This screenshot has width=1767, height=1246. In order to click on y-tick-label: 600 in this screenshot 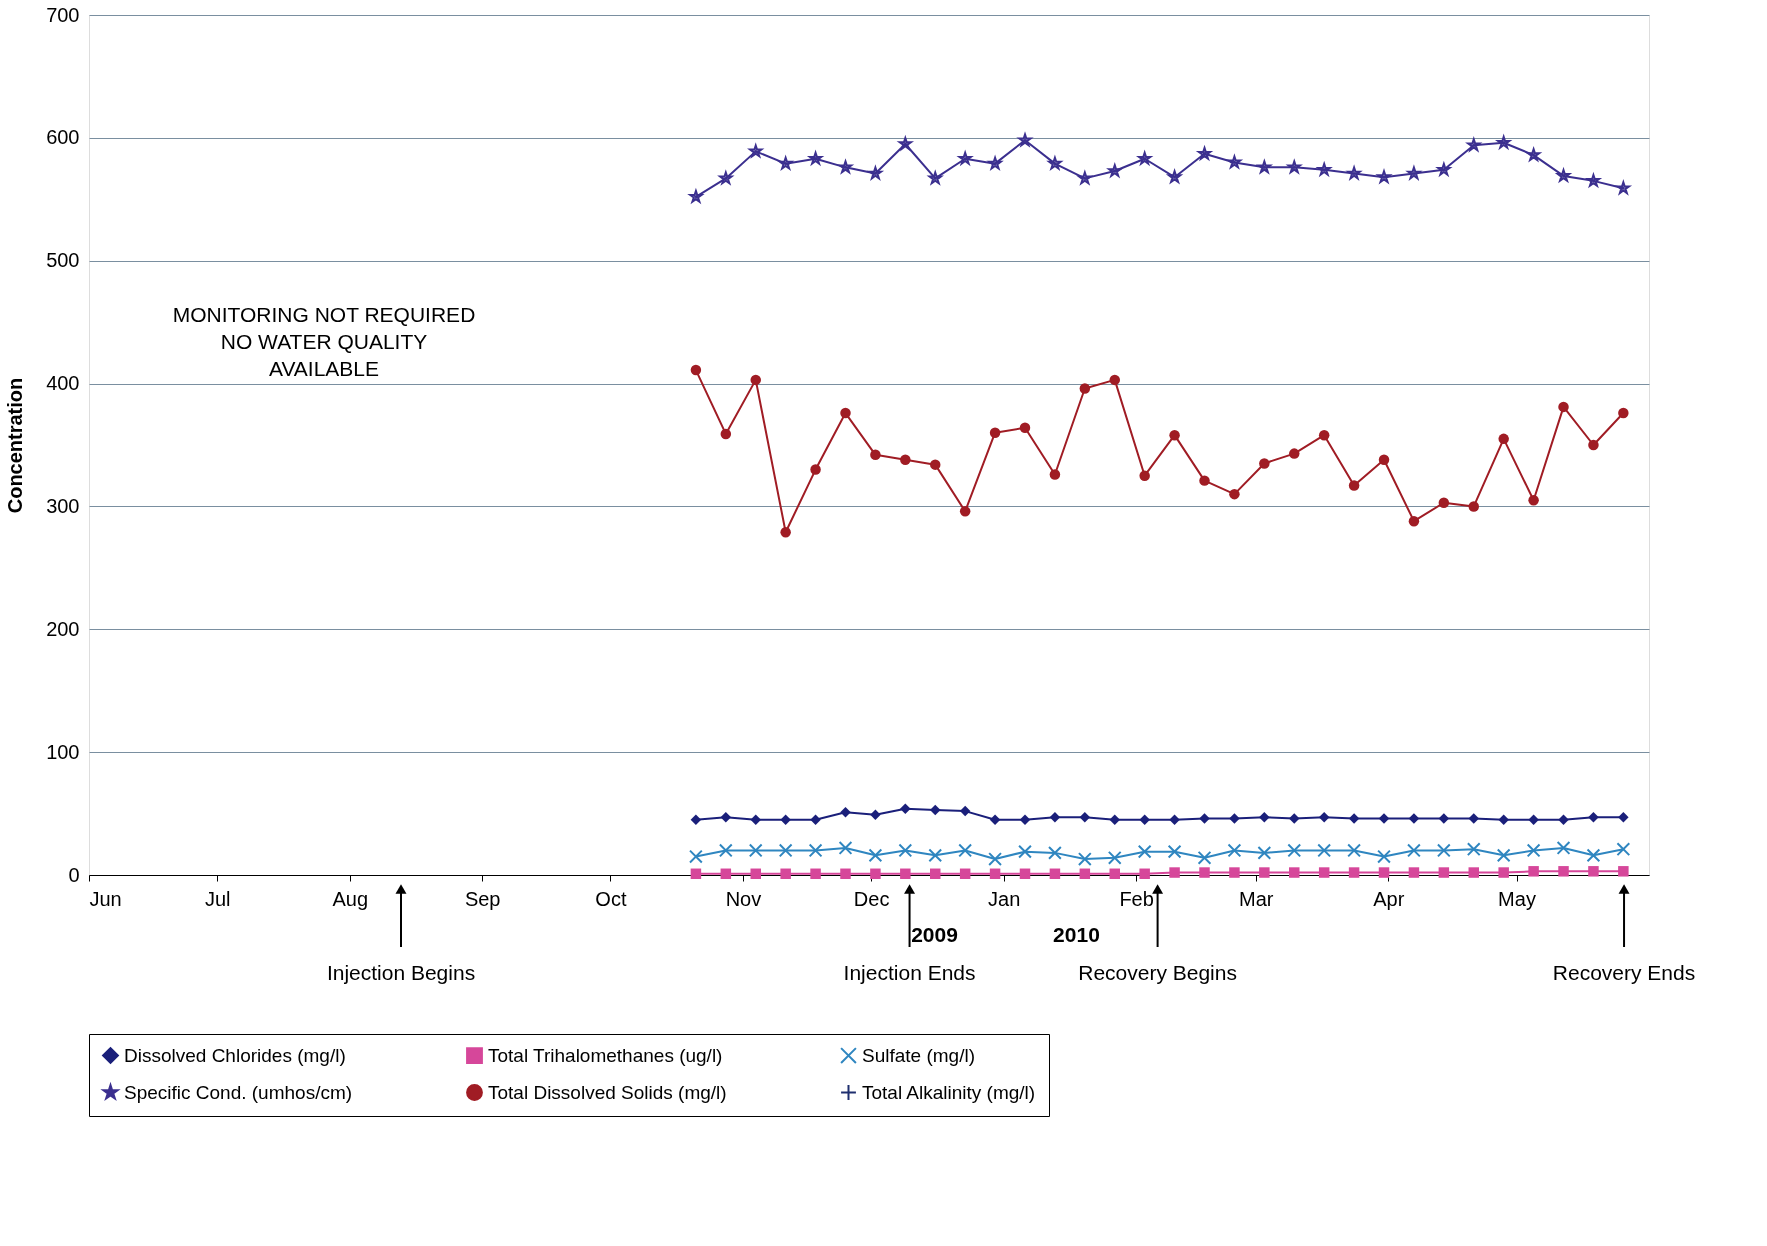, I will do `click(63, 137)`.